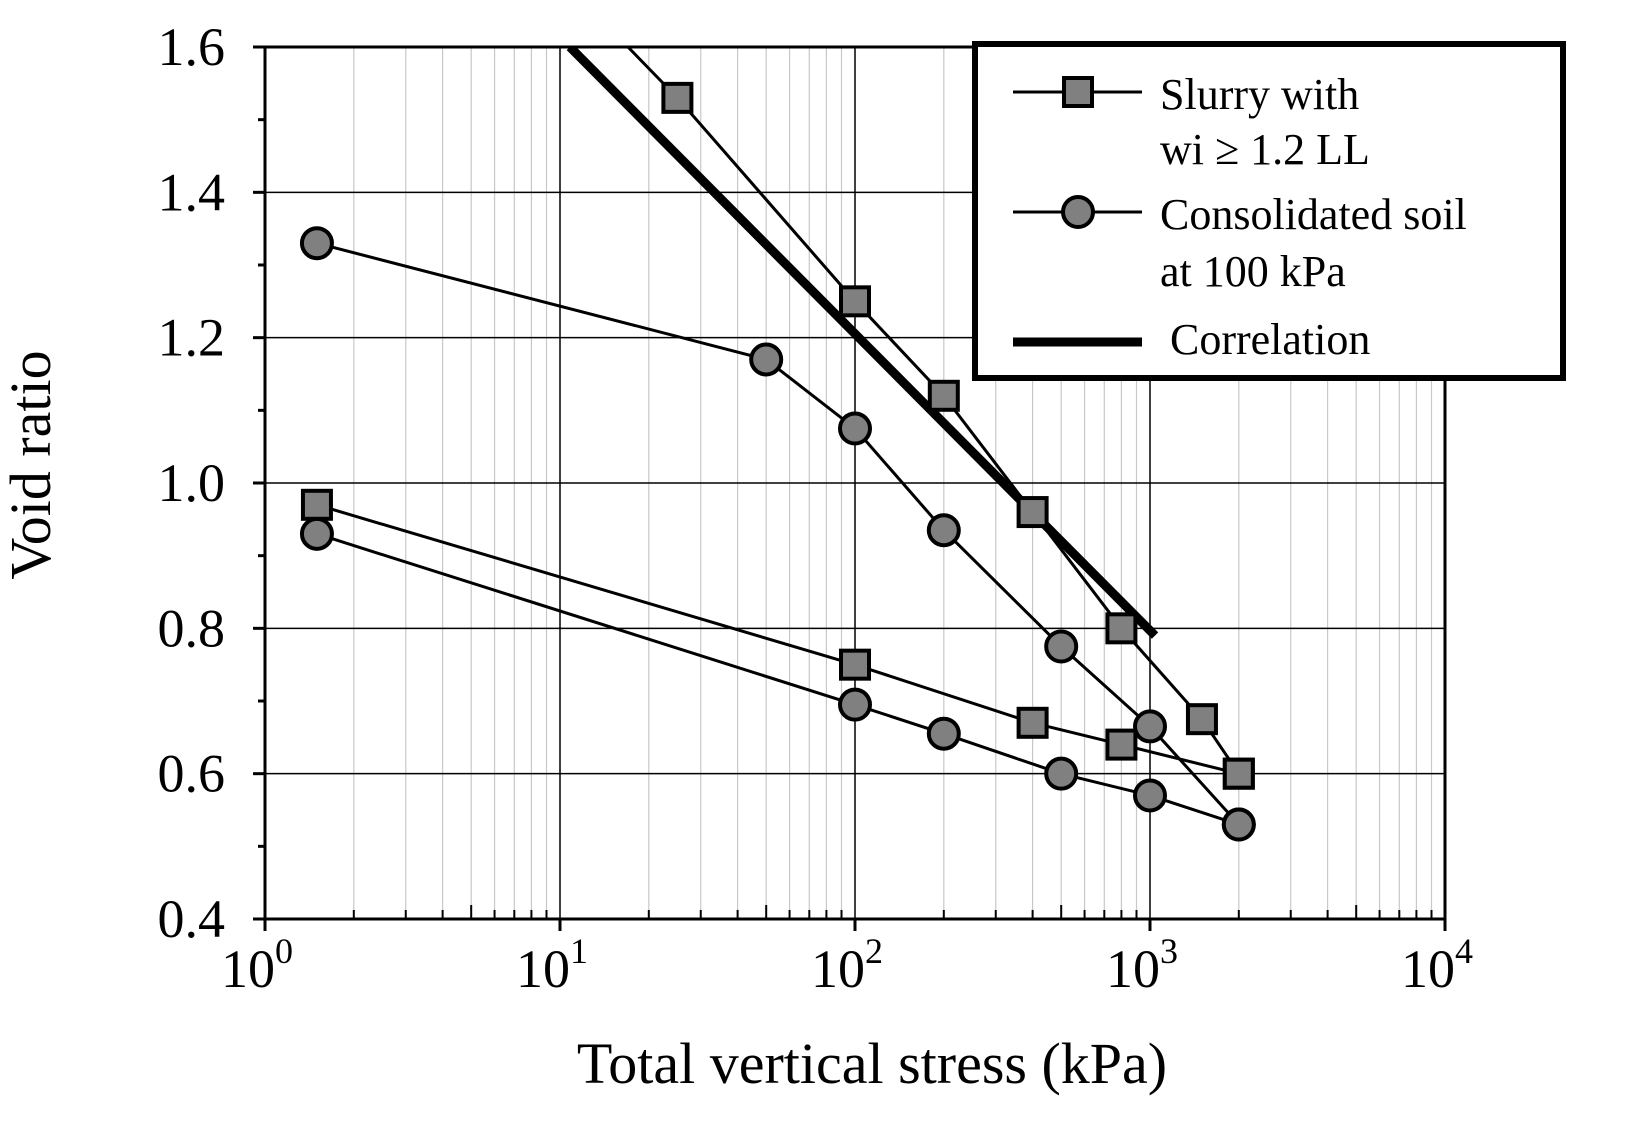 This screenshot has height=1147, width=1641. What do you see at coordinates (192, 774) in the screenshot?
I see `y-tick-label: 0.6` at bounding box center [192, 774].